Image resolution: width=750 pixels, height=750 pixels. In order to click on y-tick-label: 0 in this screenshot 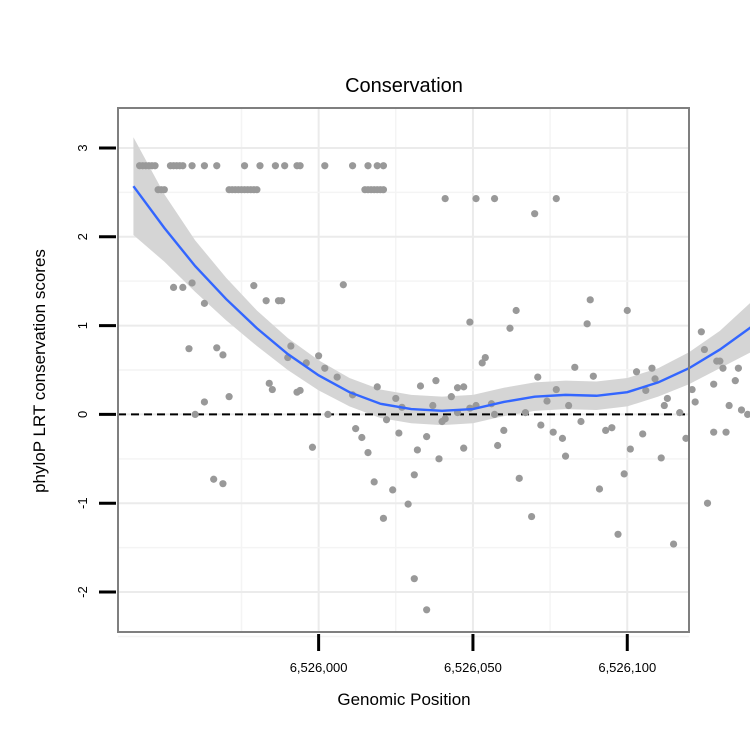, I will do `click(82, 414)`.